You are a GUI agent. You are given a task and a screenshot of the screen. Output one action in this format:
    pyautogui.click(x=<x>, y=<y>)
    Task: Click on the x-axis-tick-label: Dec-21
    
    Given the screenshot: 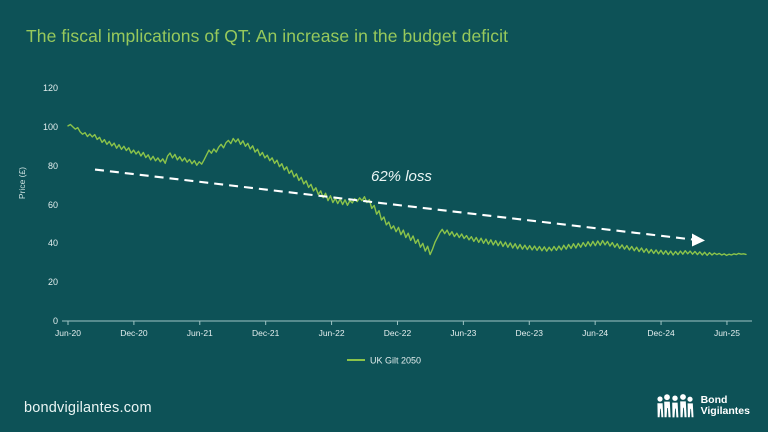 What is the action you would take?
    pyautogui.click(x=265, y=333)
    